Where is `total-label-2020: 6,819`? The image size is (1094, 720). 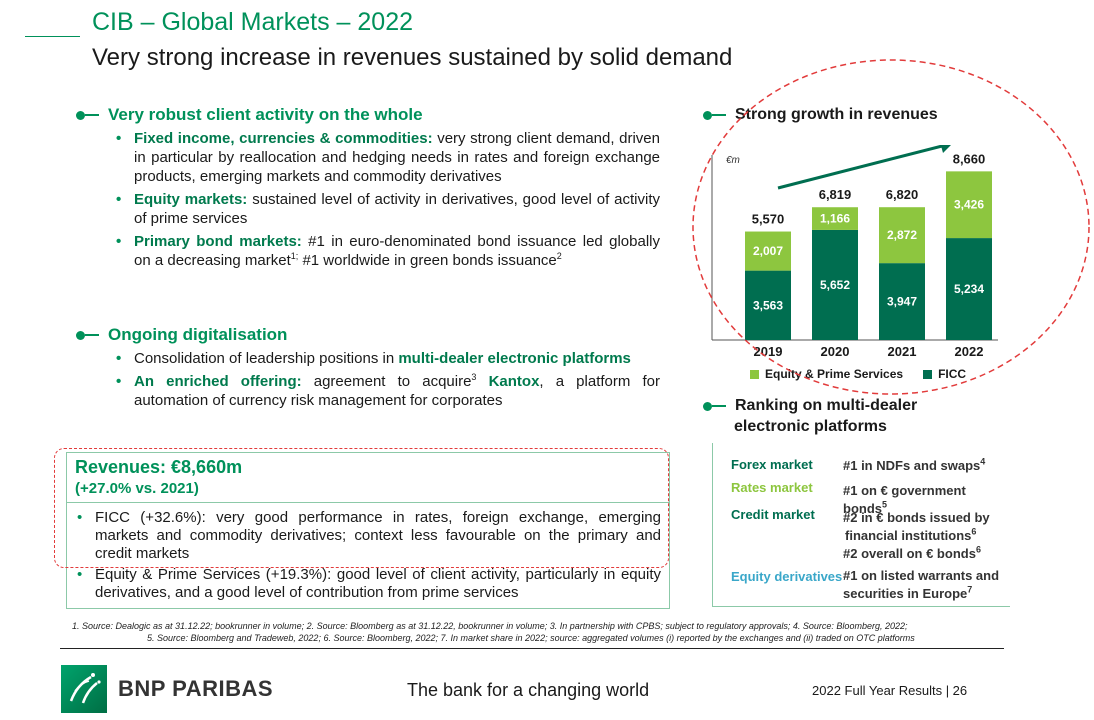 total-label-2020: 6,819 is located at coordinates (835, 194).